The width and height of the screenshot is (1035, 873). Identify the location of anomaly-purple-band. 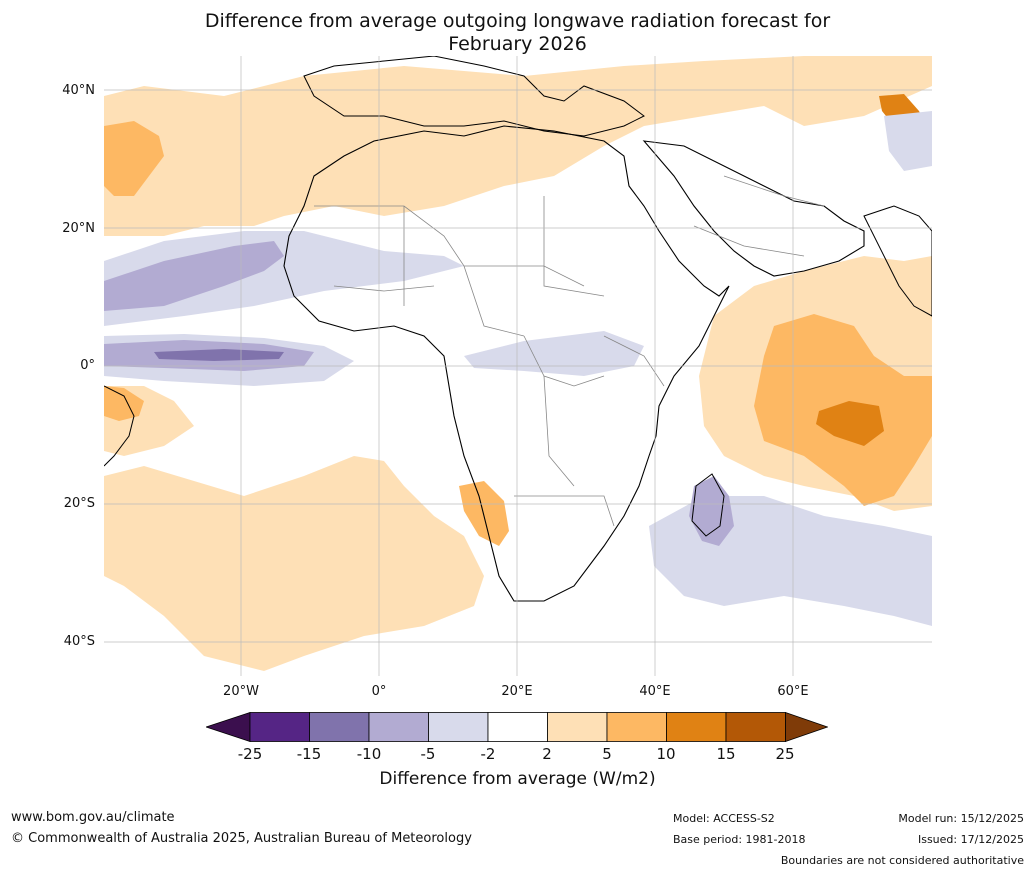
(194, 276).